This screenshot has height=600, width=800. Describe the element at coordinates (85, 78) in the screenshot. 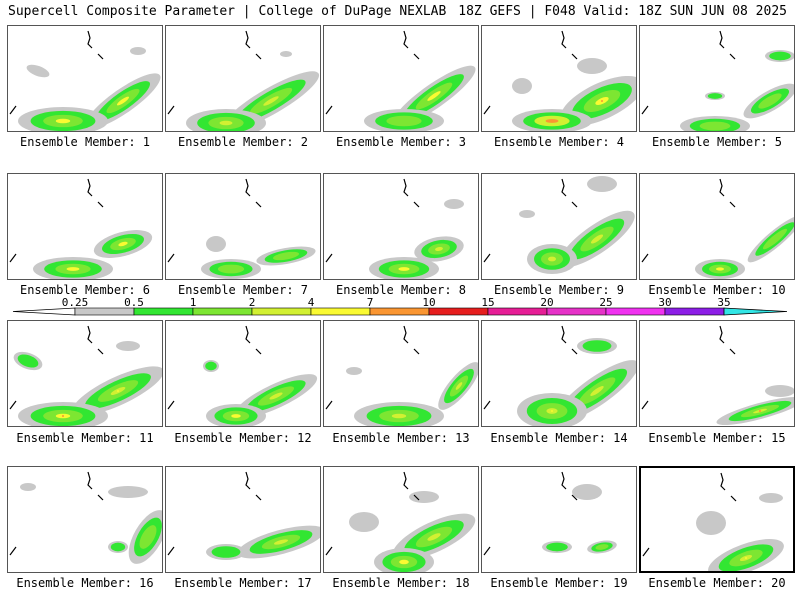

I see `ensemble-member-1-map` at that location.